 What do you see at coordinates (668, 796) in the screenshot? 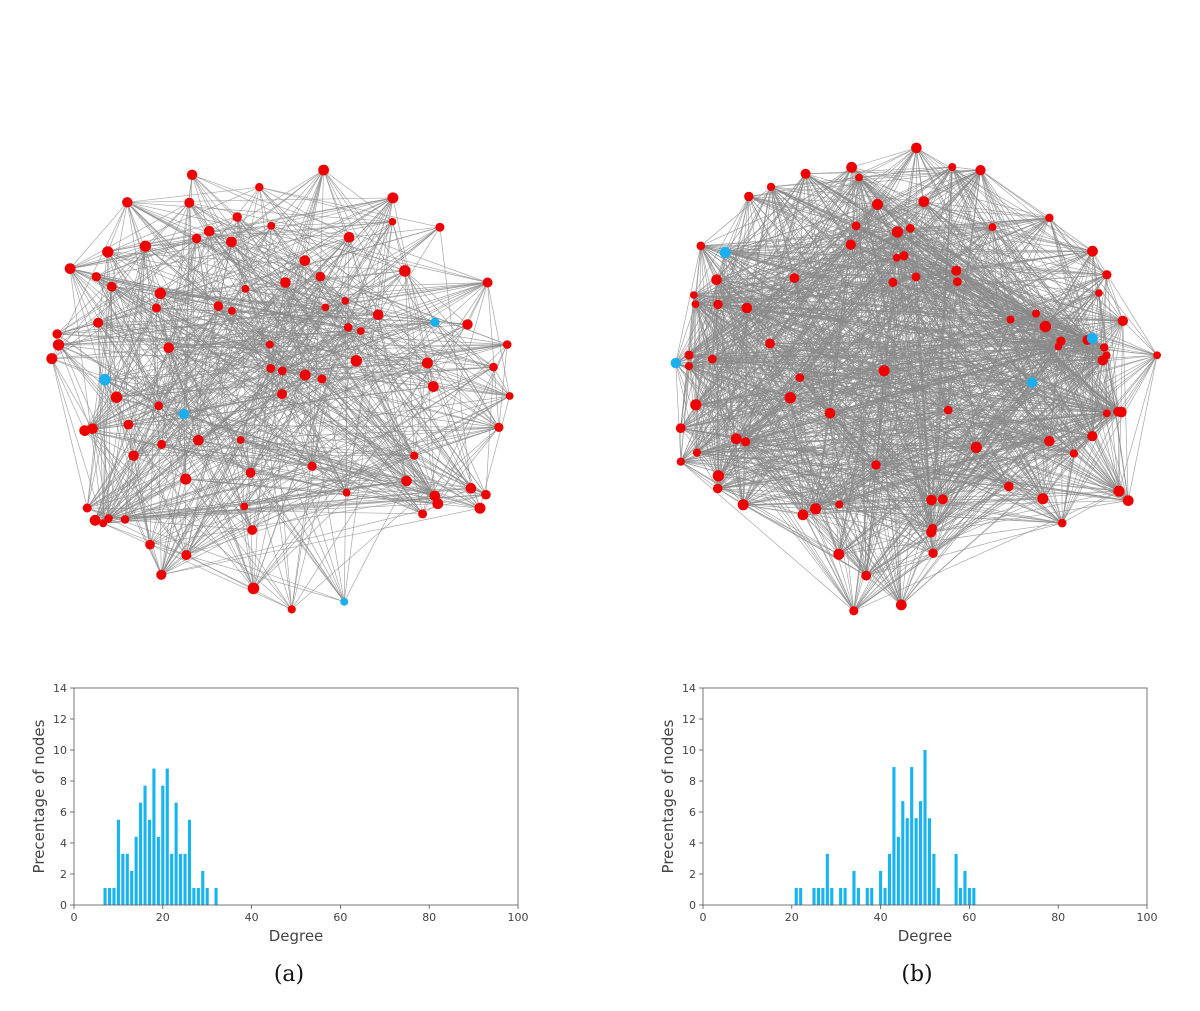
I see `histogram-b-ylabel: Precentage of nodes` at bounding box center [668, 796].